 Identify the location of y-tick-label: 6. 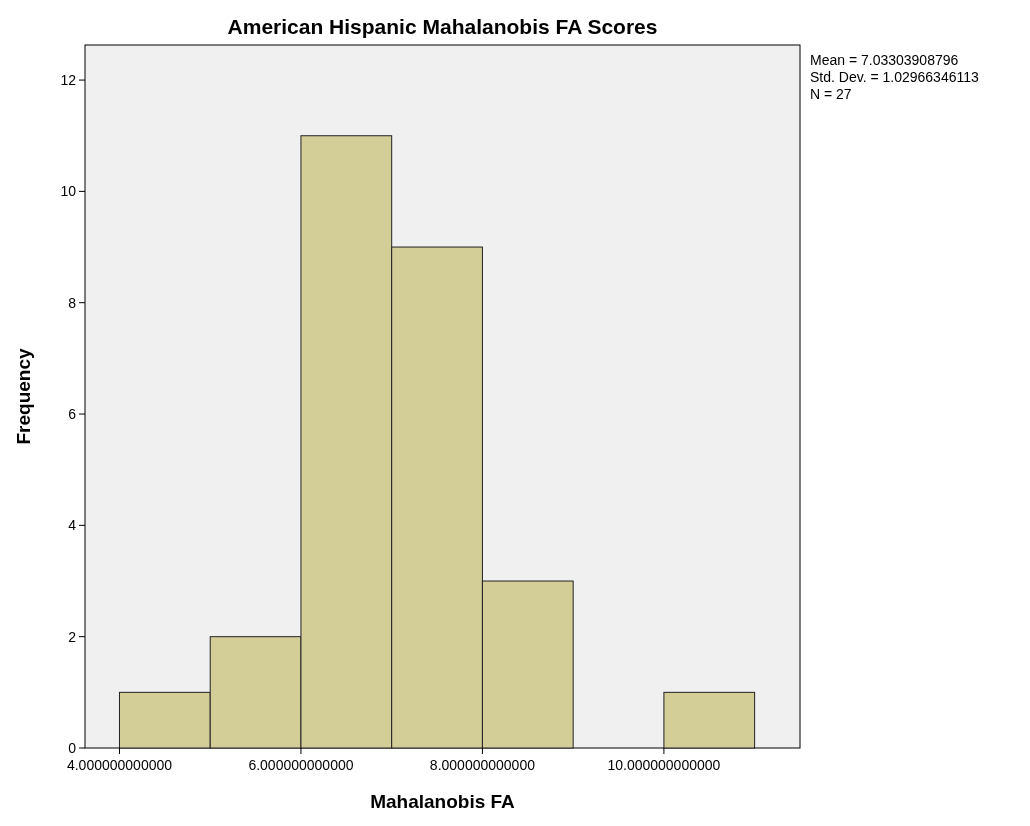
(72, 413).